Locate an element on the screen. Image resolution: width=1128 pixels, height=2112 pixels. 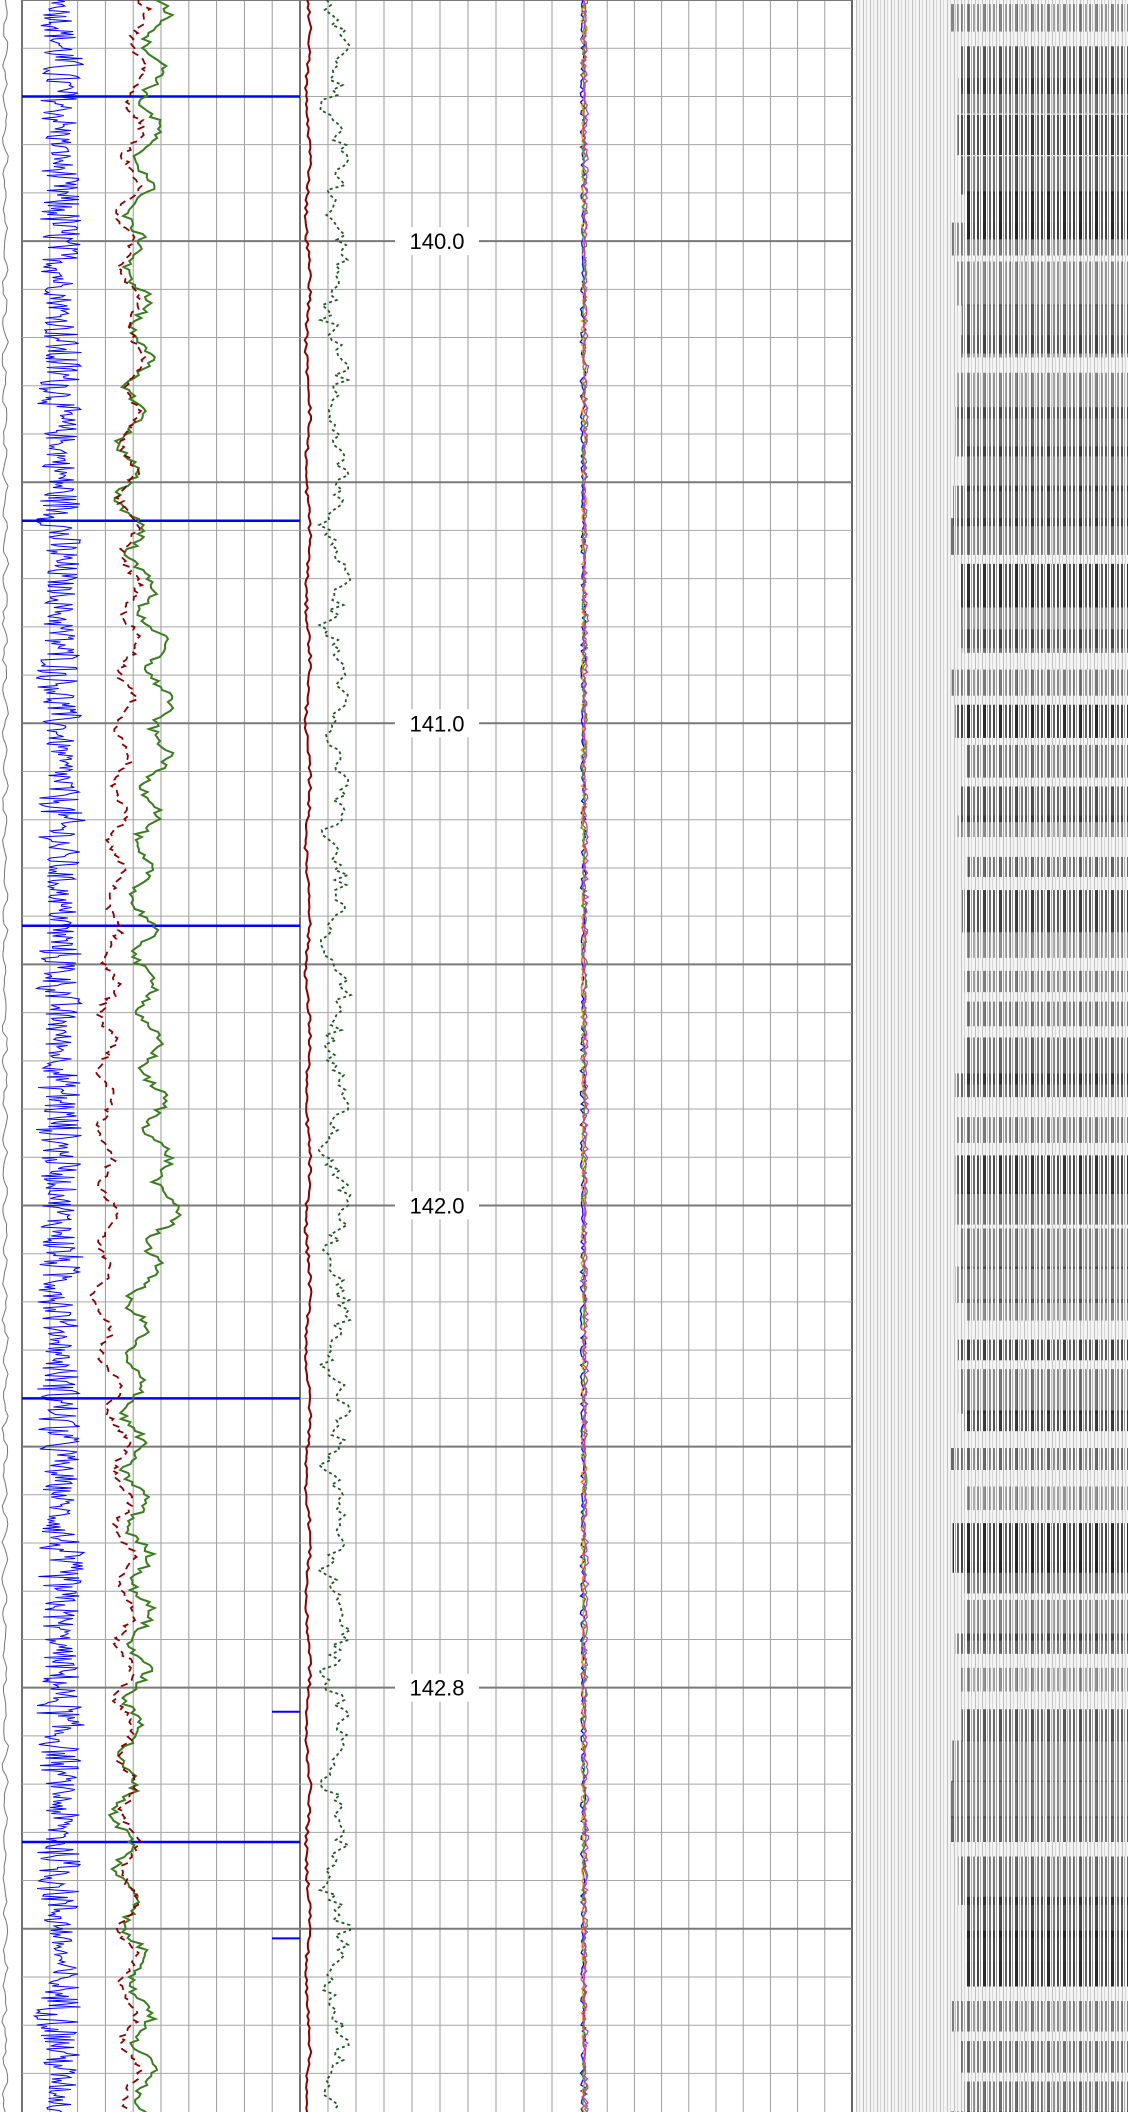
depth-label: 142.8 is located at coordinates (436, 1688).